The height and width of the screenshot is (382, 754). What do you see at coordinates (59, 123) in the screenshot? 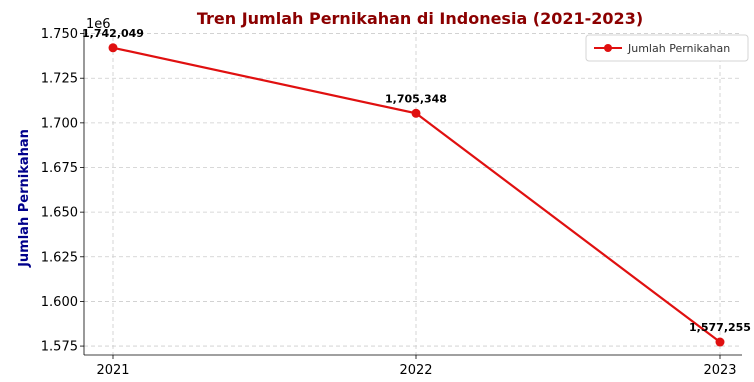
I see `y-tick-label: 1.700` at bounding box center [59, 123].